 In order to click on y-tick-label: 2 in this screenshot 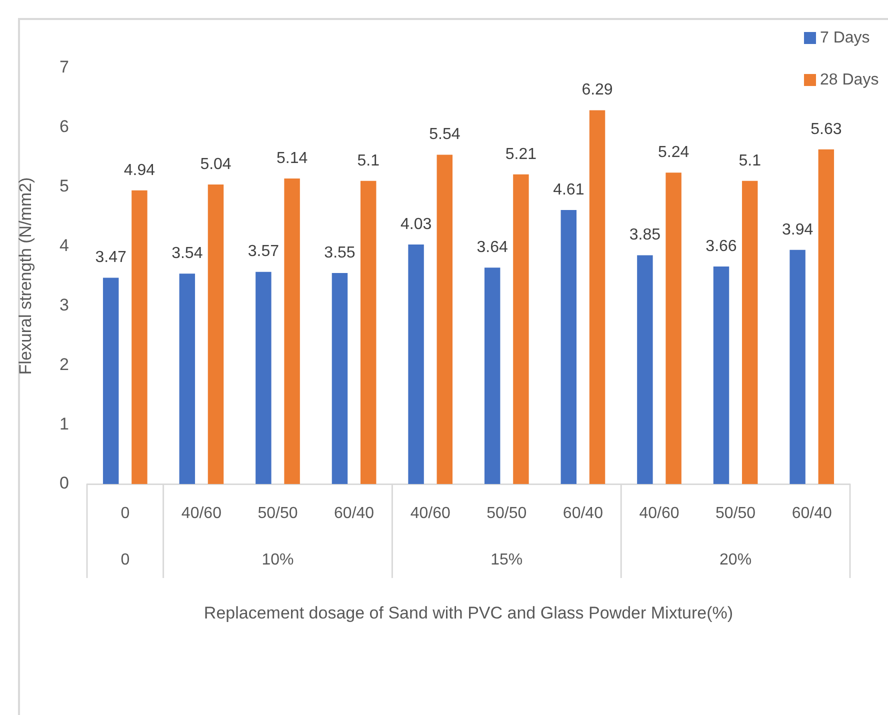, I will do `click(64, 364)`.